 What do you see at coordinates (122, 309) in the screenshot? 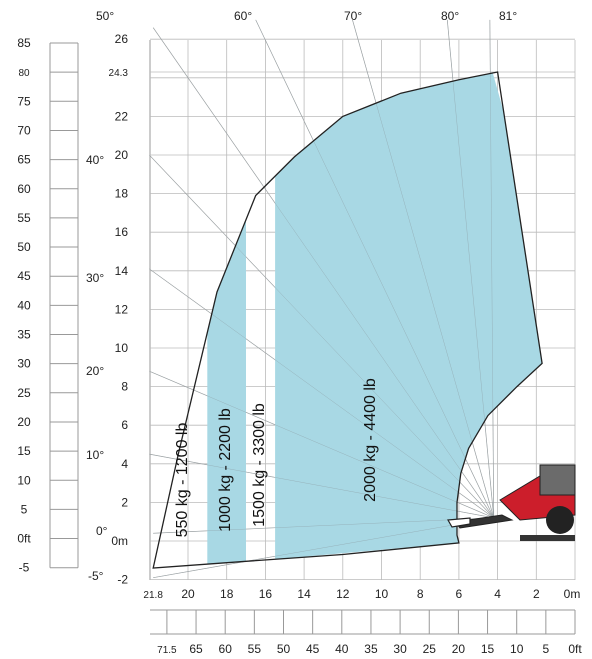
I see `y-tick-label: 12` at bounding box center [122, 309].